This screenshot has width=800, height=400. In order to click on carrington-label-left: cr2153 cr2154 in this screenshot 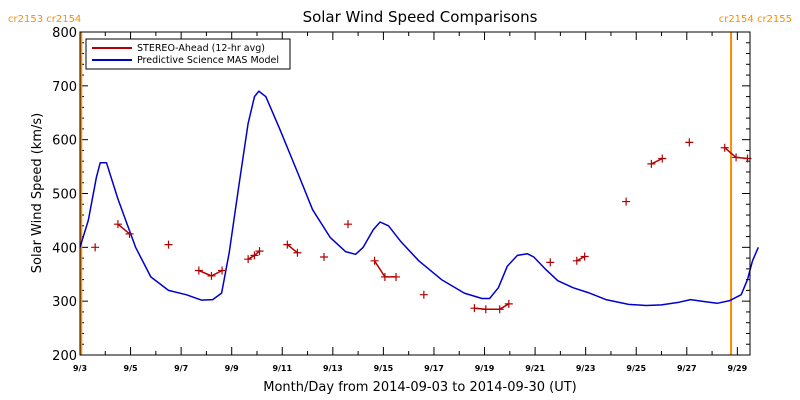, I will do `click(44, 19)`.